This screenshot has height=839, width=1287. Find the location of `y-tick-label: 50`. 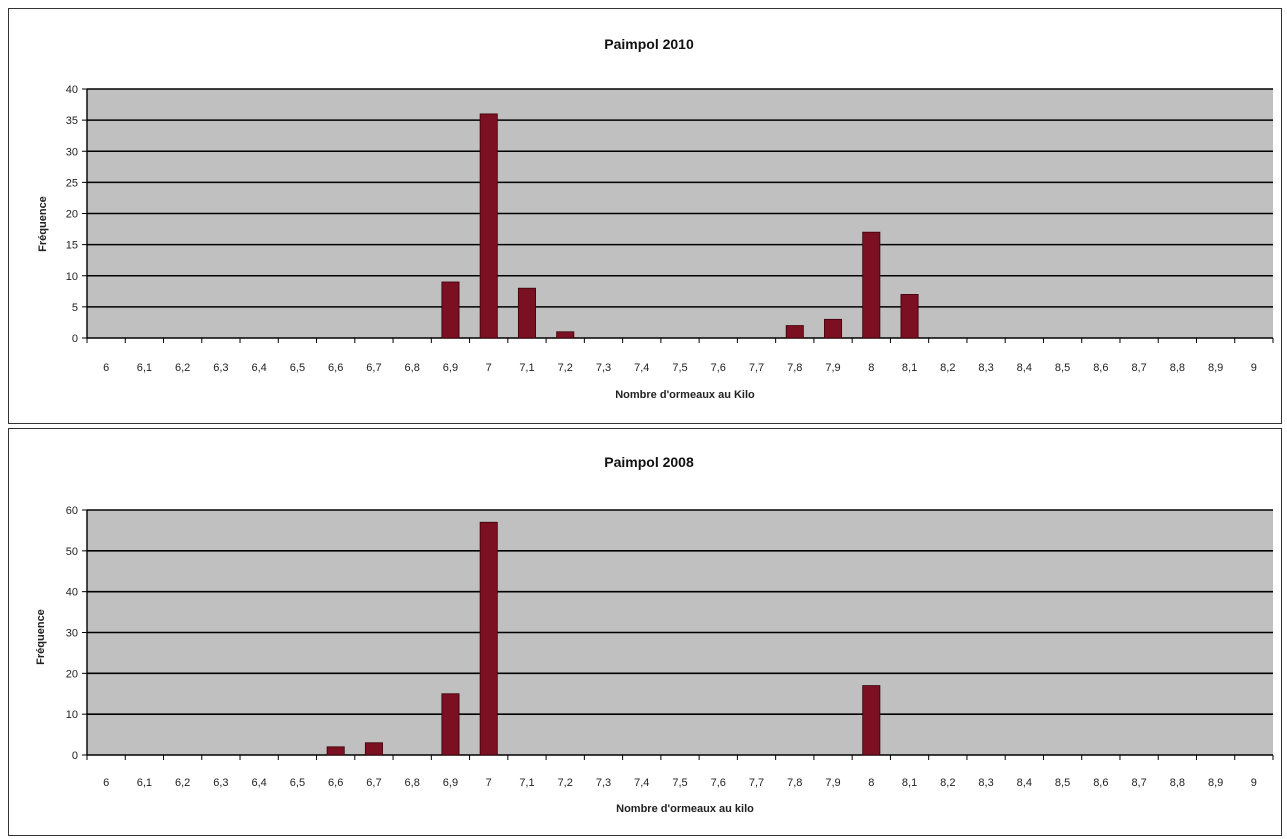

y-tick-label: 50 is located at coordinates (72, 552).